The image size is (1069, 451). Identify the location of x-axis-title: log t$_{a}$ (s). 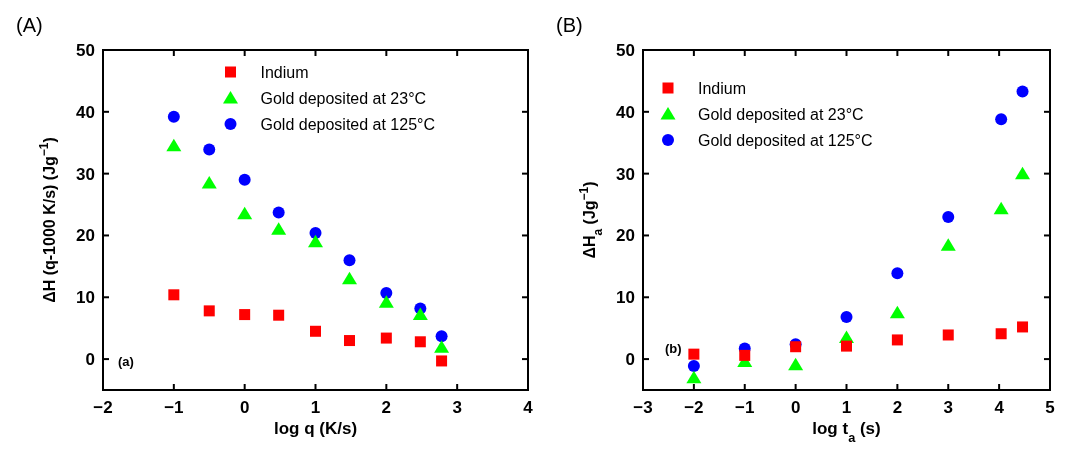
(846, 432).